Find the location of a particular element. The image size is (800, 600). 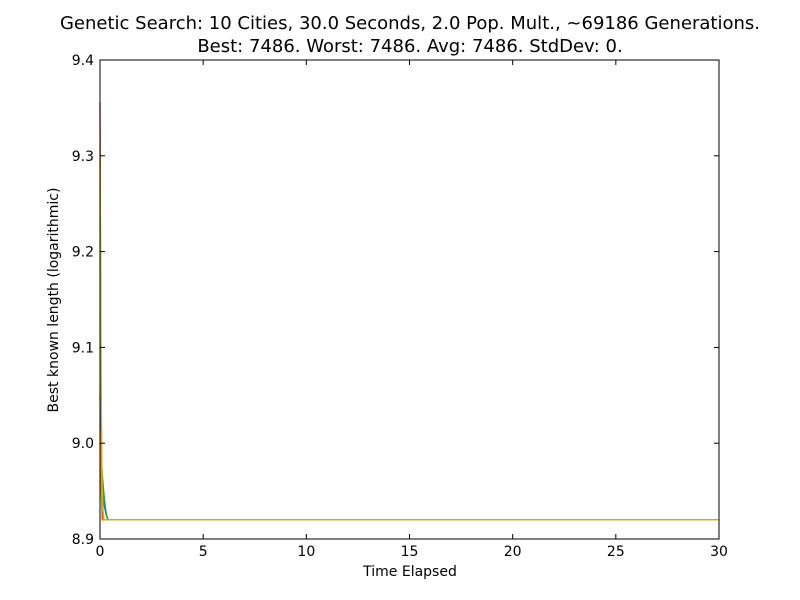

x-tick-label-4: 20 is located at coordinates (513, 552).